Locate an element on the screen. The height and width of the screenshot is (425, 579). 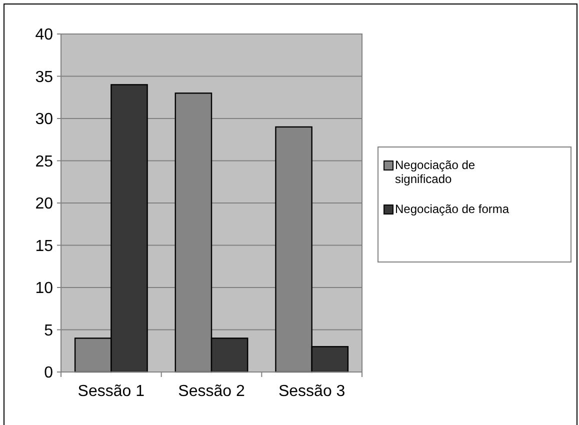
x-tick-label: Sessão 2 is located at coordinates (211, 391).